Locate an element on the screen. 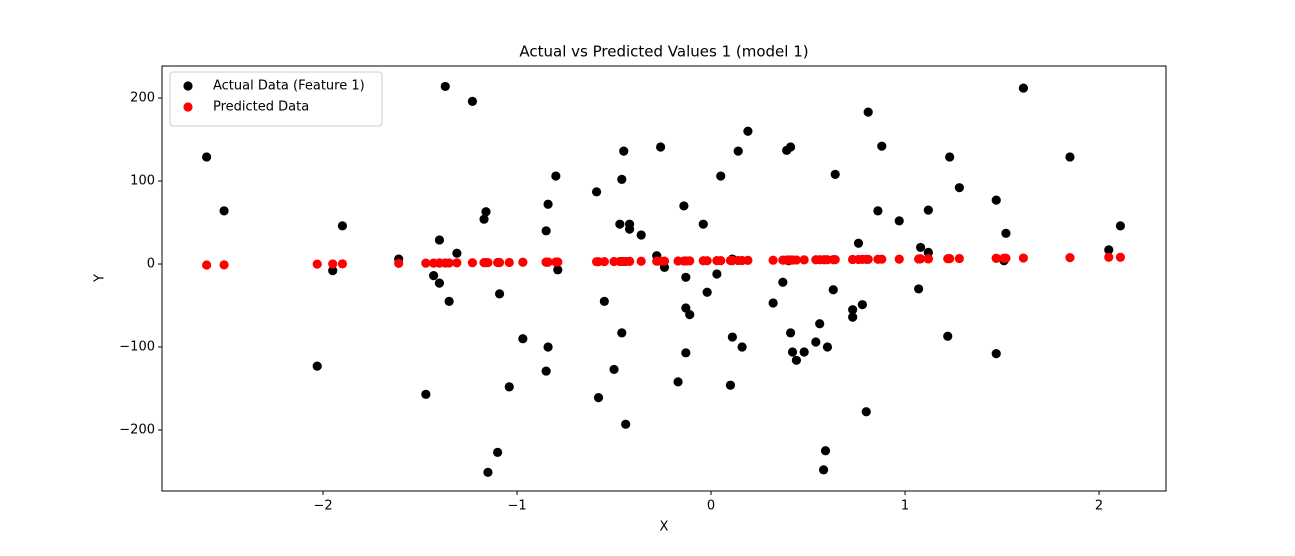 The height and width of the screenshot is (556, 1295). x-axis-label: X is located at coordinates (664, 527).